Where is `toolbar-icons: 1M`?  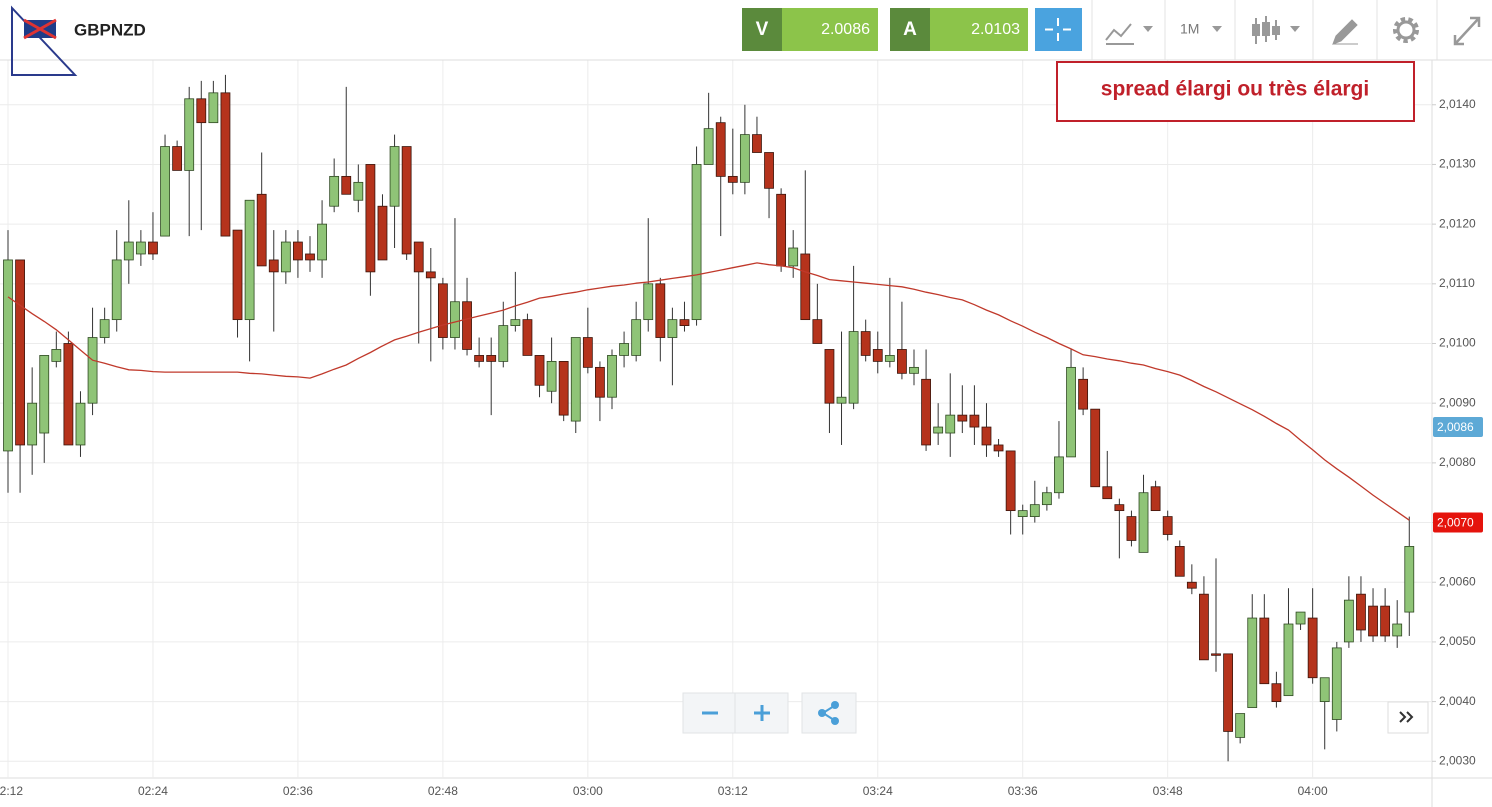 toolbar-icons: 1M is located at coordinates (1286, 30).